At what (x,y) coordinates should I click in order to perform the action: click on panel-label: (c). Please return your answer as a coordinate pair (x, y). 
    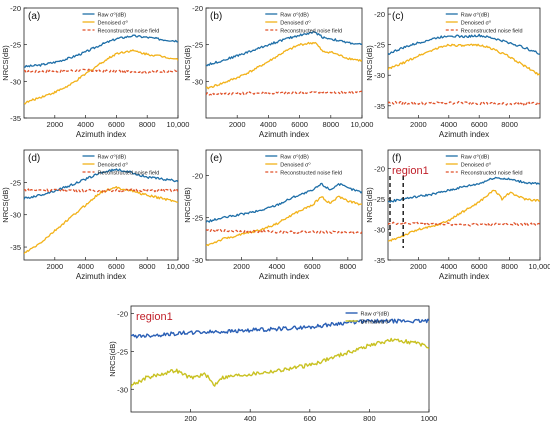
    Looking at the image, I should click on (398, 16).